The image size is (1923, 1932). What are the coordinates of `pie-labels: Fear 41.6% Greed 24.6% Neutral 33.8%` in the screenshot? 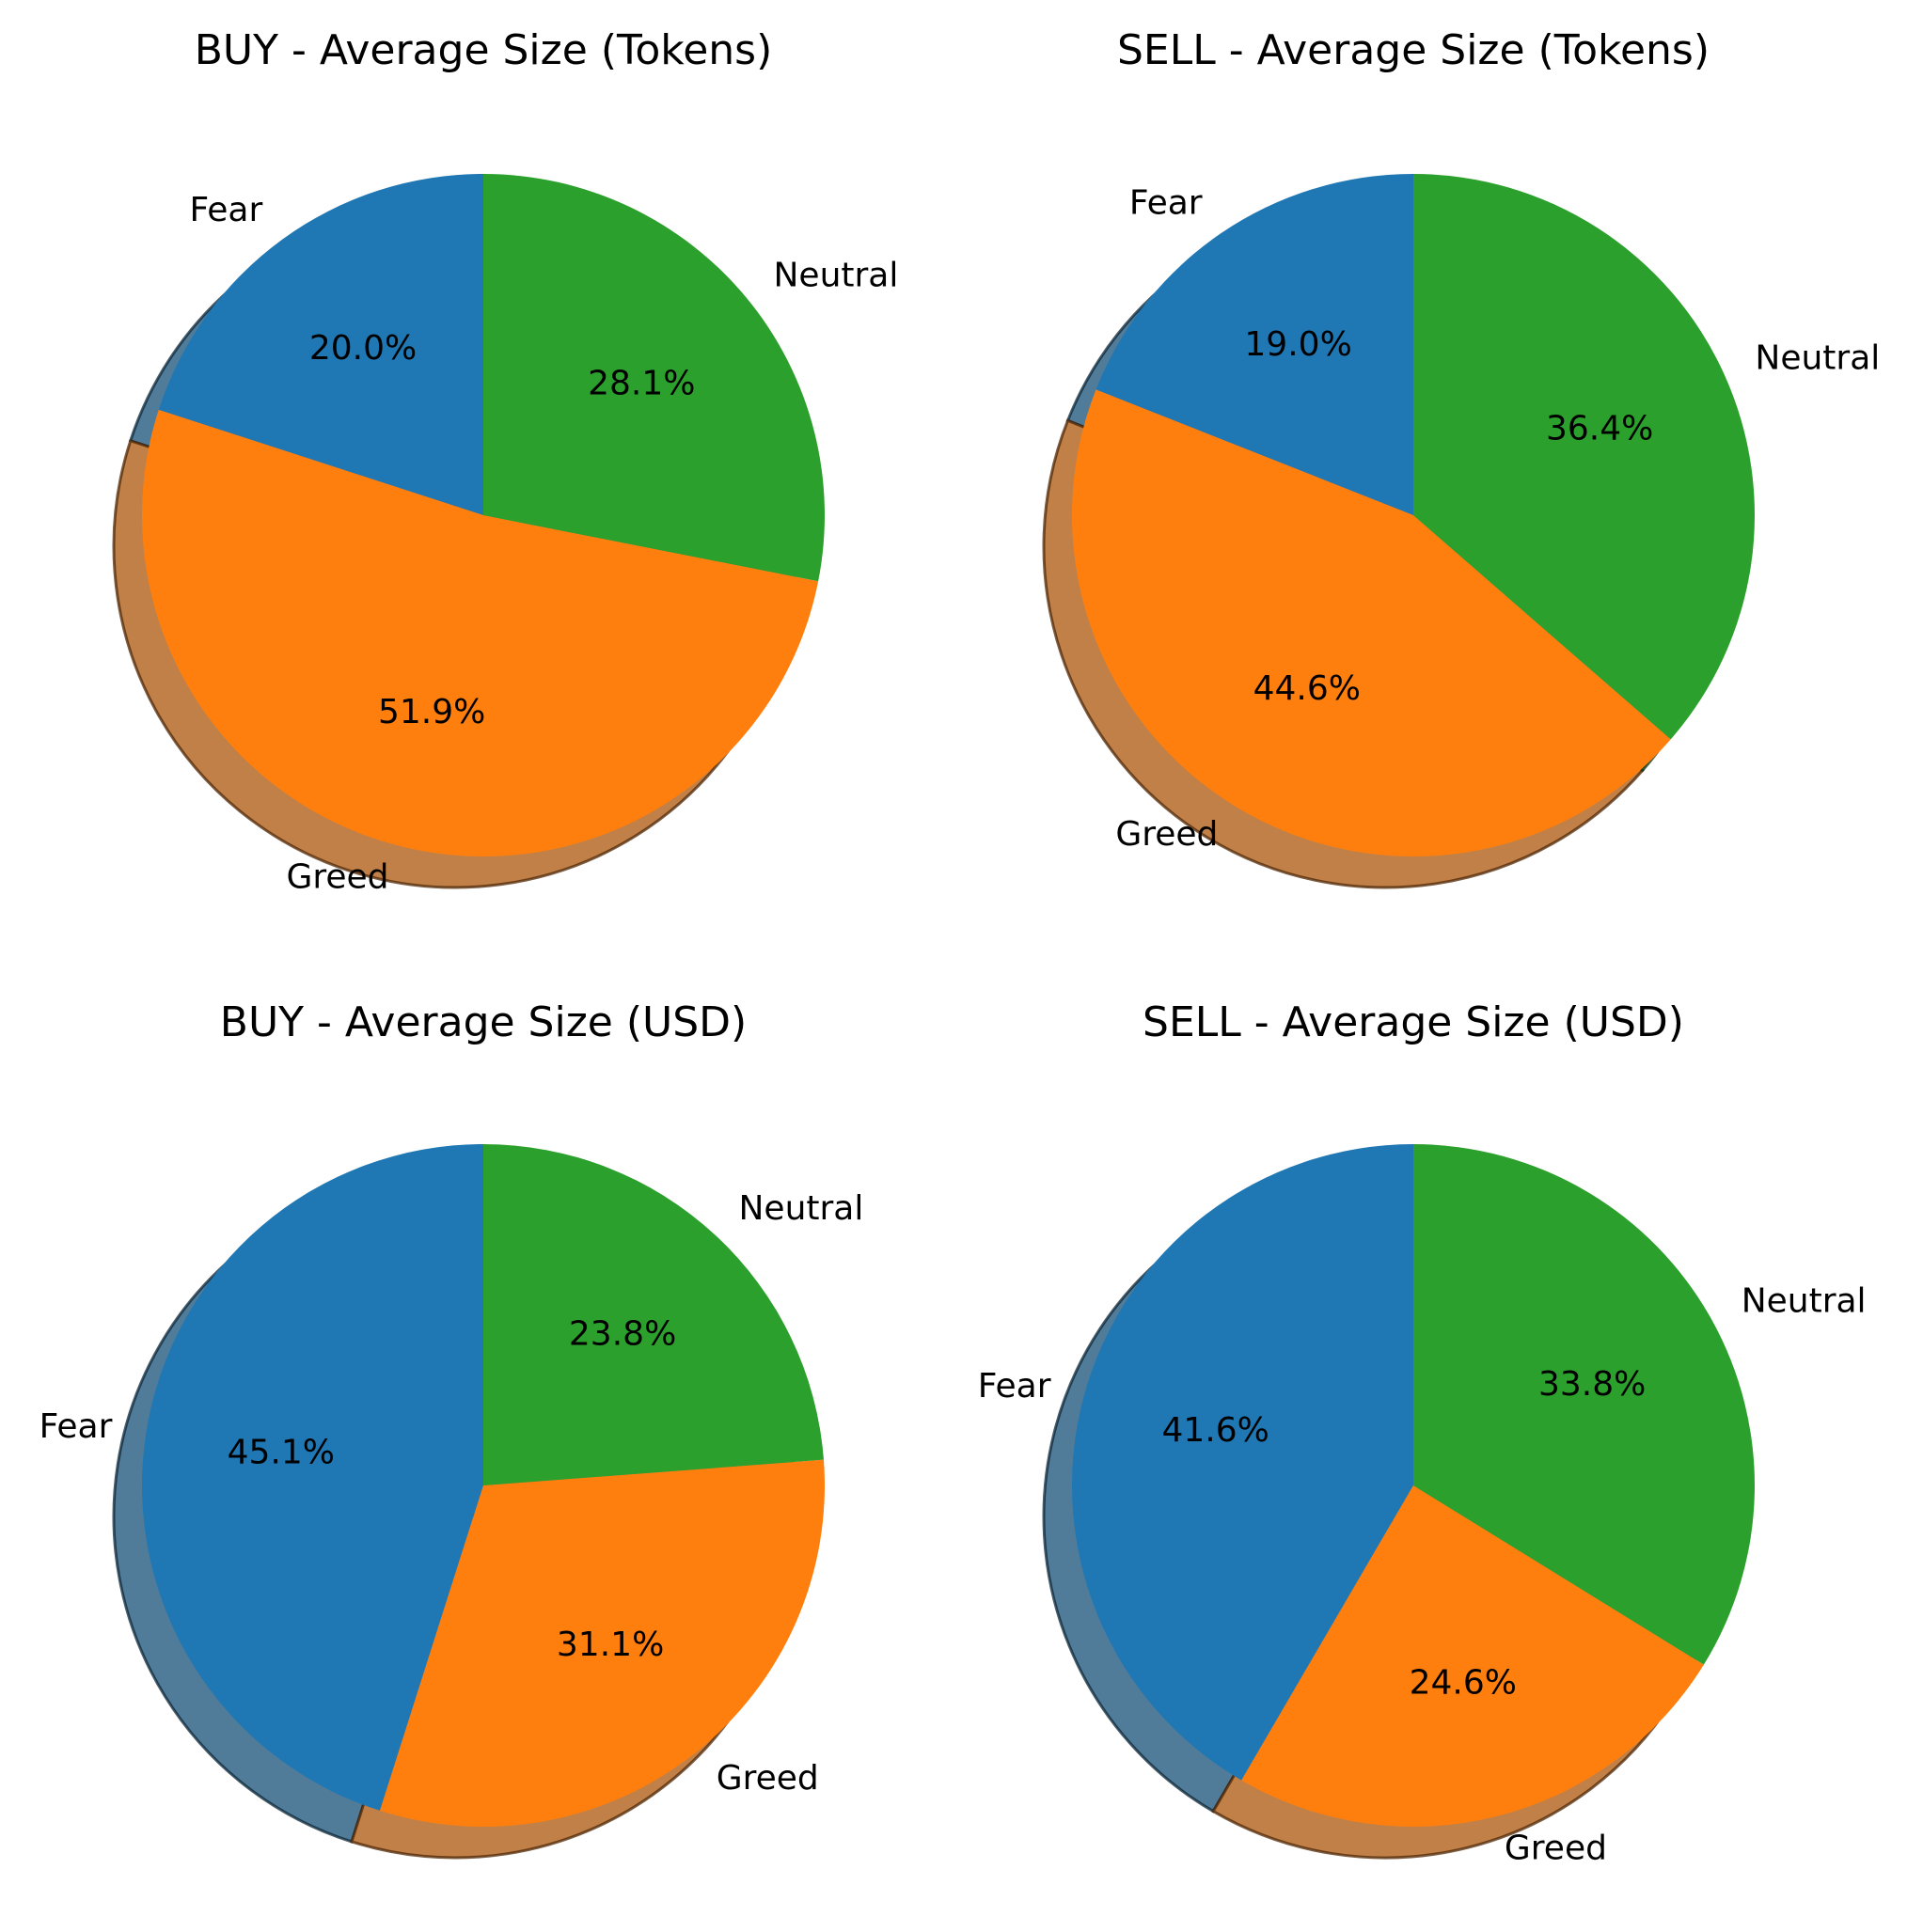 It's located at (1422, 1574).